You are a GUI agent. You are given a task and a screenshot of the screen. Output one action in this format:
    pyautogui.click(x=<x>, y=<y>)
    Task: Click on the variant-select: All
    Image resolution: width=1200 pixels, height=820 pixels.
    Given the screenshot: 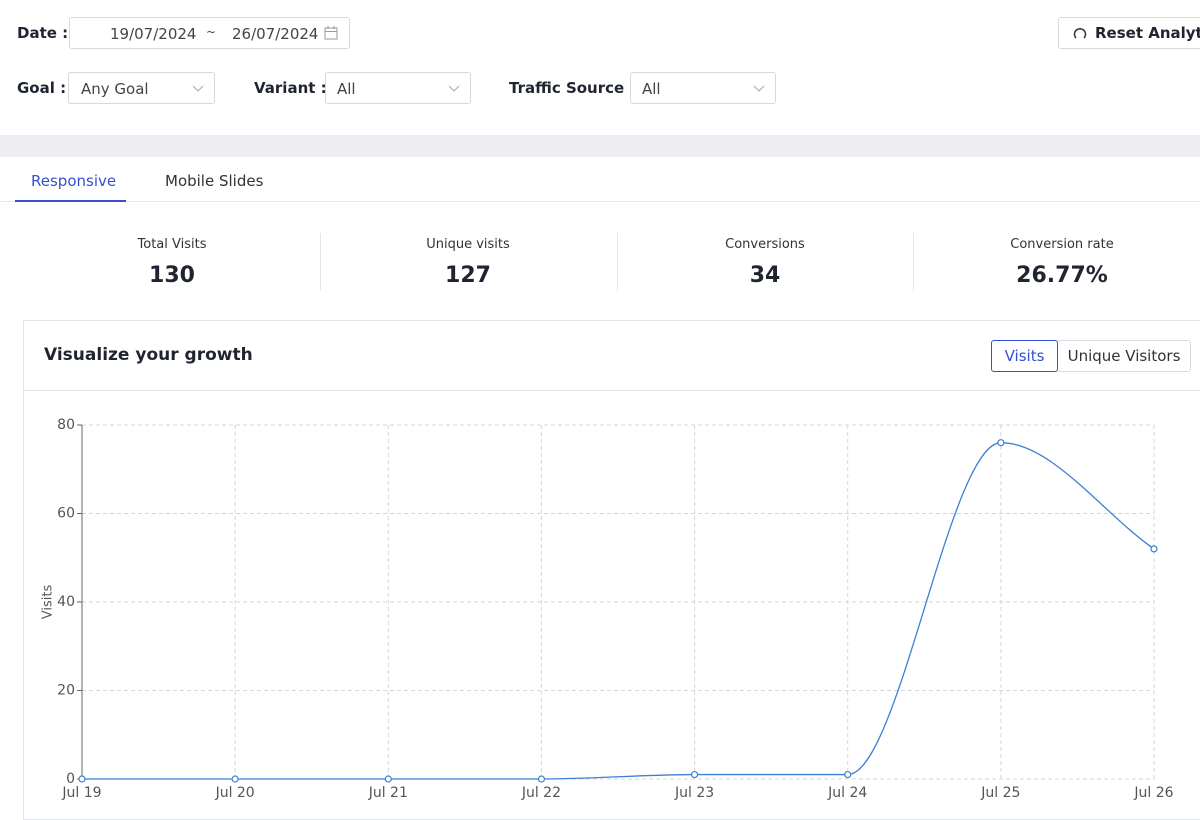 What is the action you would take?
    pyautogui.click(x=398, y=88)
    